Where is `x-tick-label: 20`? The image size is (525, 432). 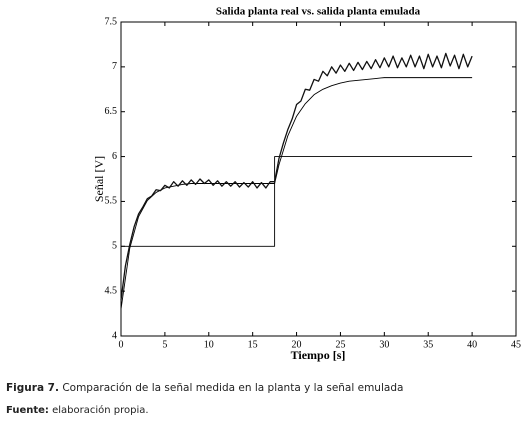
x-tick-label: 20 is located at coordinates (297, 344).